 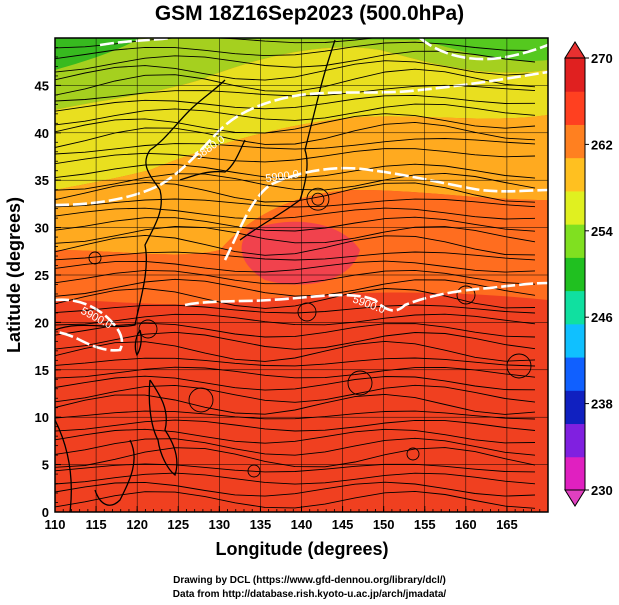 I want to click on y-tick-label: 15, so click(x=42, y=370).